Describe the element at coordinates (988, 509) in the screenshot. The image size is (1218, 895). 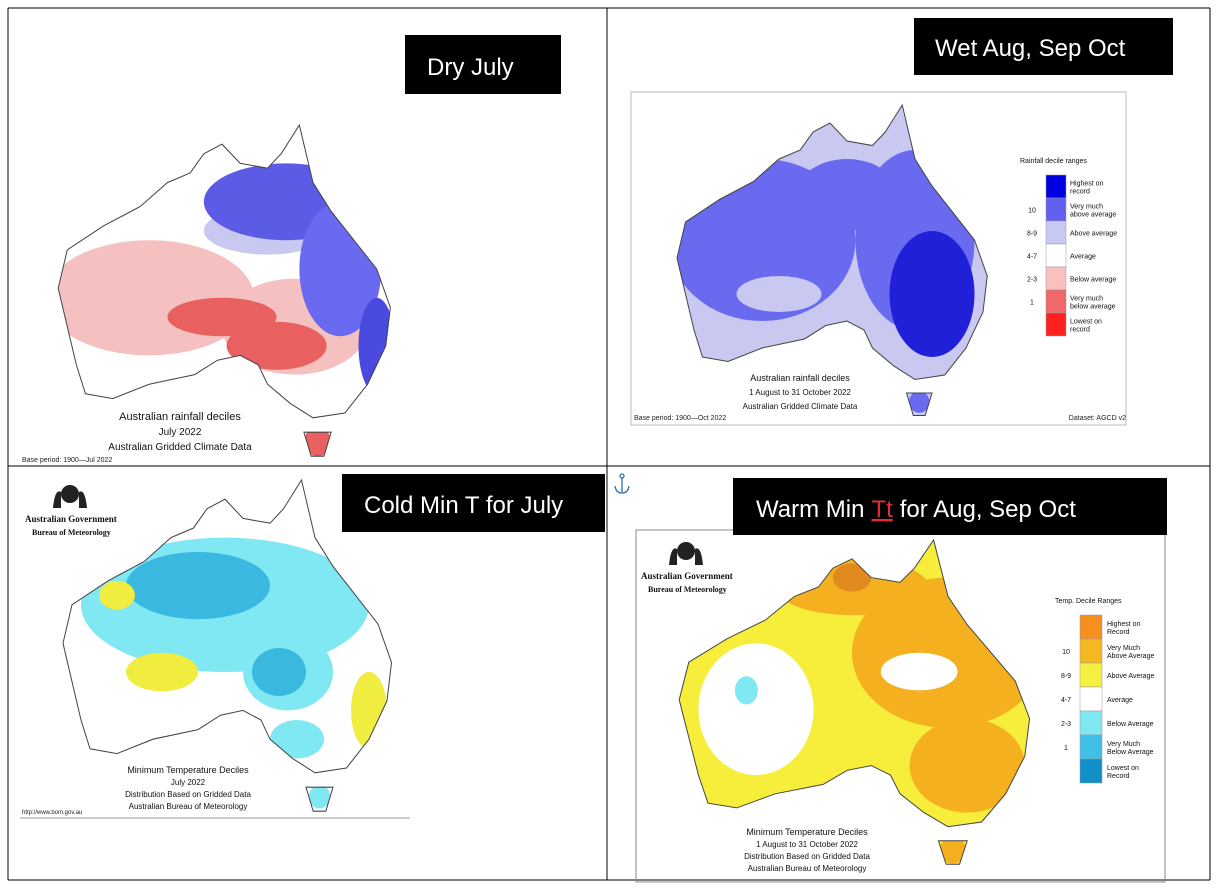
I see `label-part: for Aug, Sep Oct` at that location.